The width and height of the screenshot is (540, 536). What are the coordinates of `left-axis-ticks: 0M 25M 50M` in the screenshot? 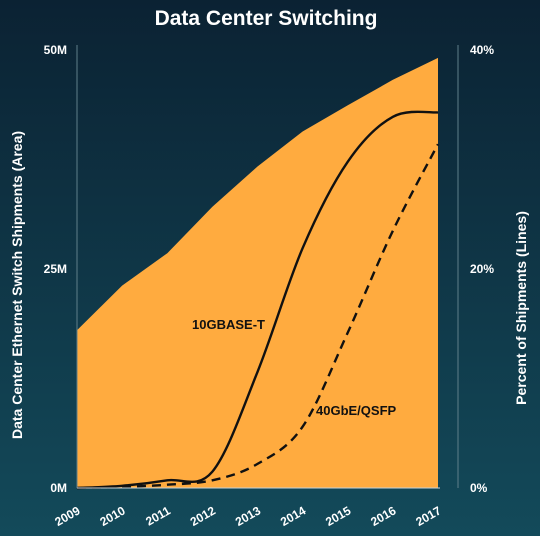 It's located at (55, 269).